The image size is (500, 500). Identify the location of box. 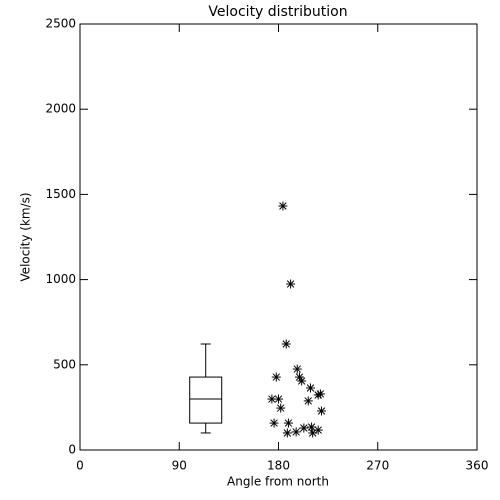
(206, 400).